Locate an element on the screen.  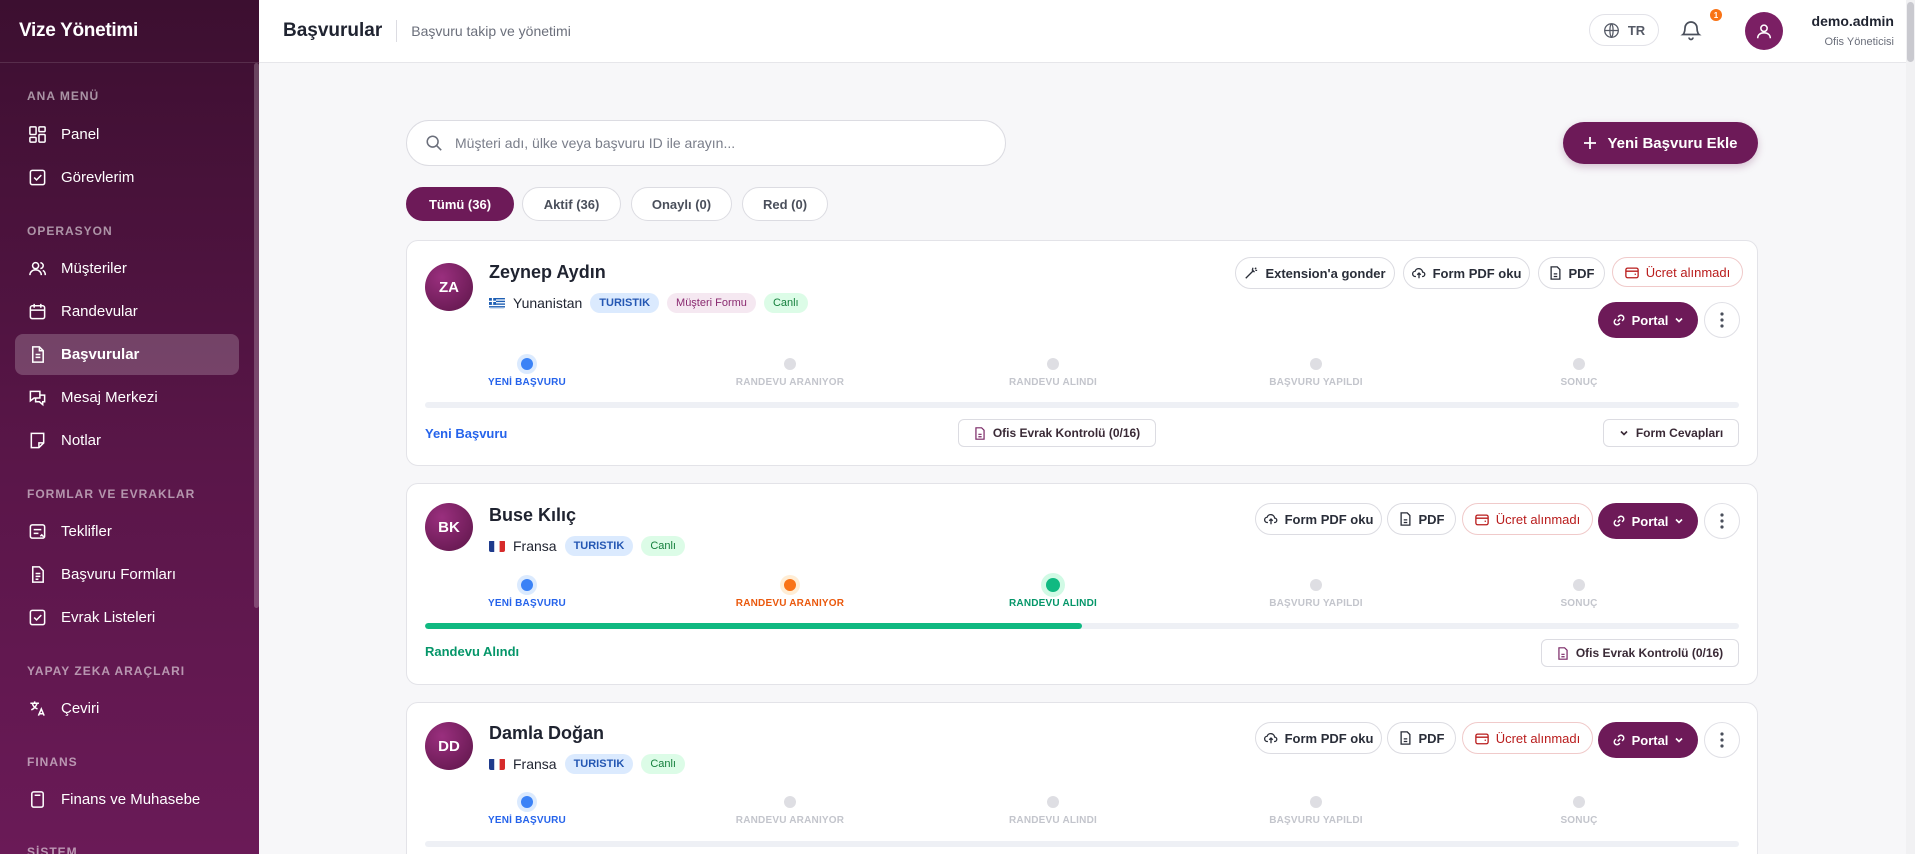
users-icon is located at coordinates (38, 268).